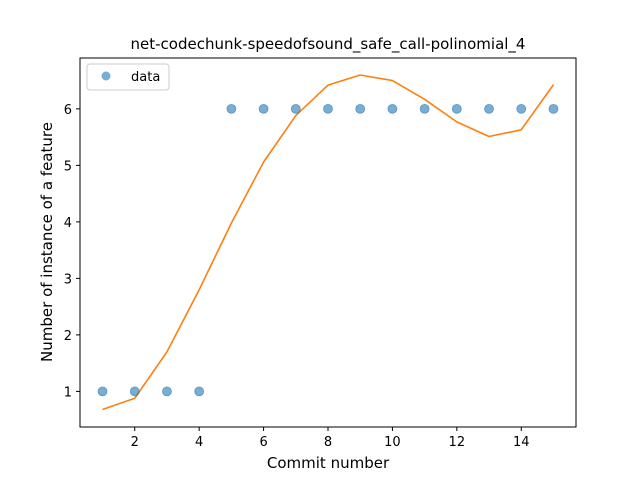  I want to click on x-tick-label: 10, so click(392, 442).